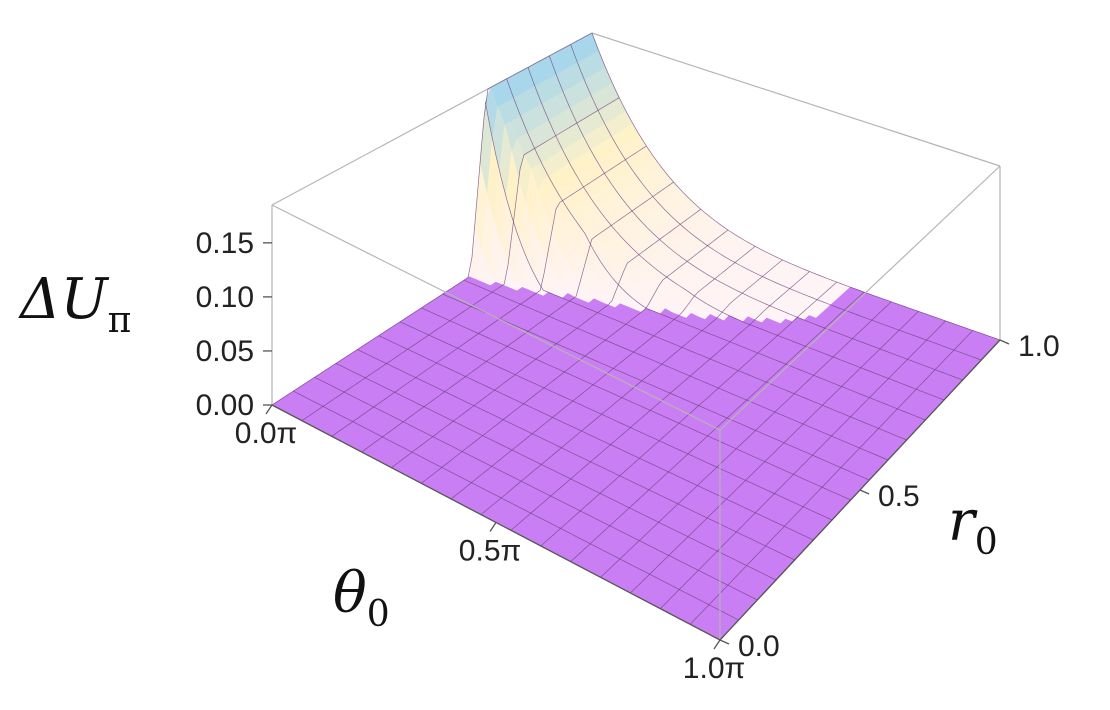  What do you see at coordinates (225, 351) in the screenshot?
I see `tick-label: 0.05` at bounding box center [225, 351].